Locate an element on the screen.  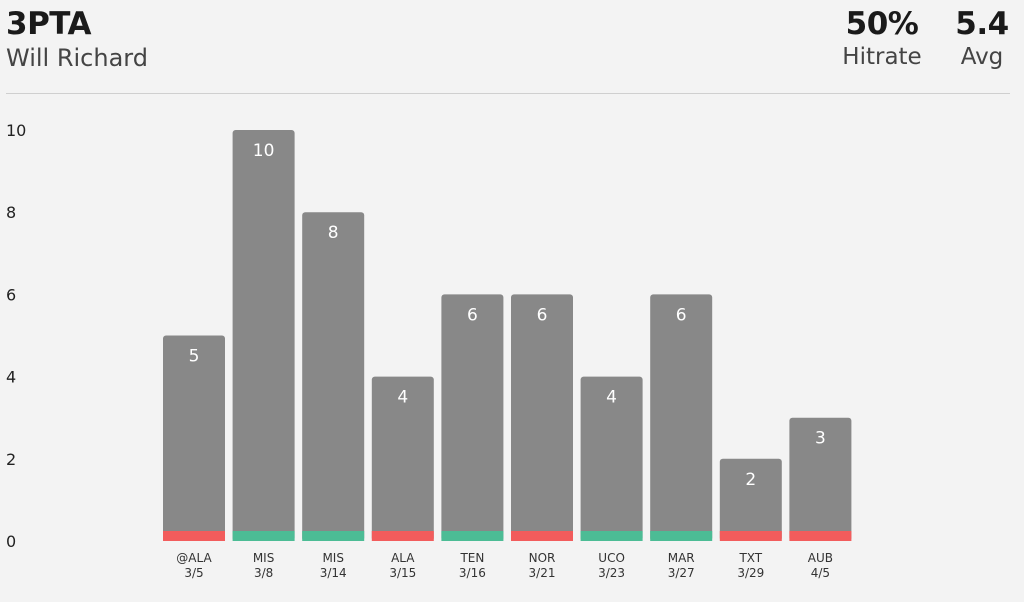
data-label: 3 is located at coordinates (820, 439).